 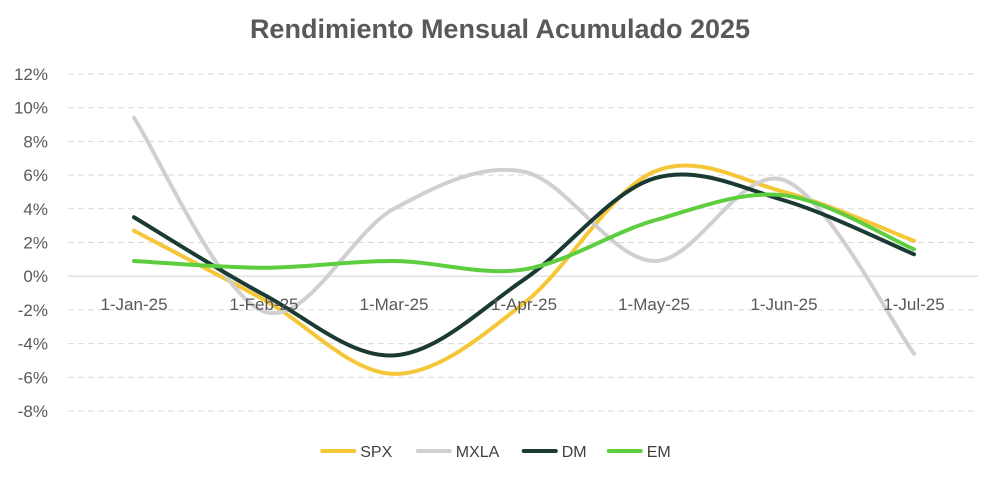 What do you see at coordinates (654, 304) in the screenshot?
I see `x-tick-label: 1-May-25` at bounding box center [654, 304].